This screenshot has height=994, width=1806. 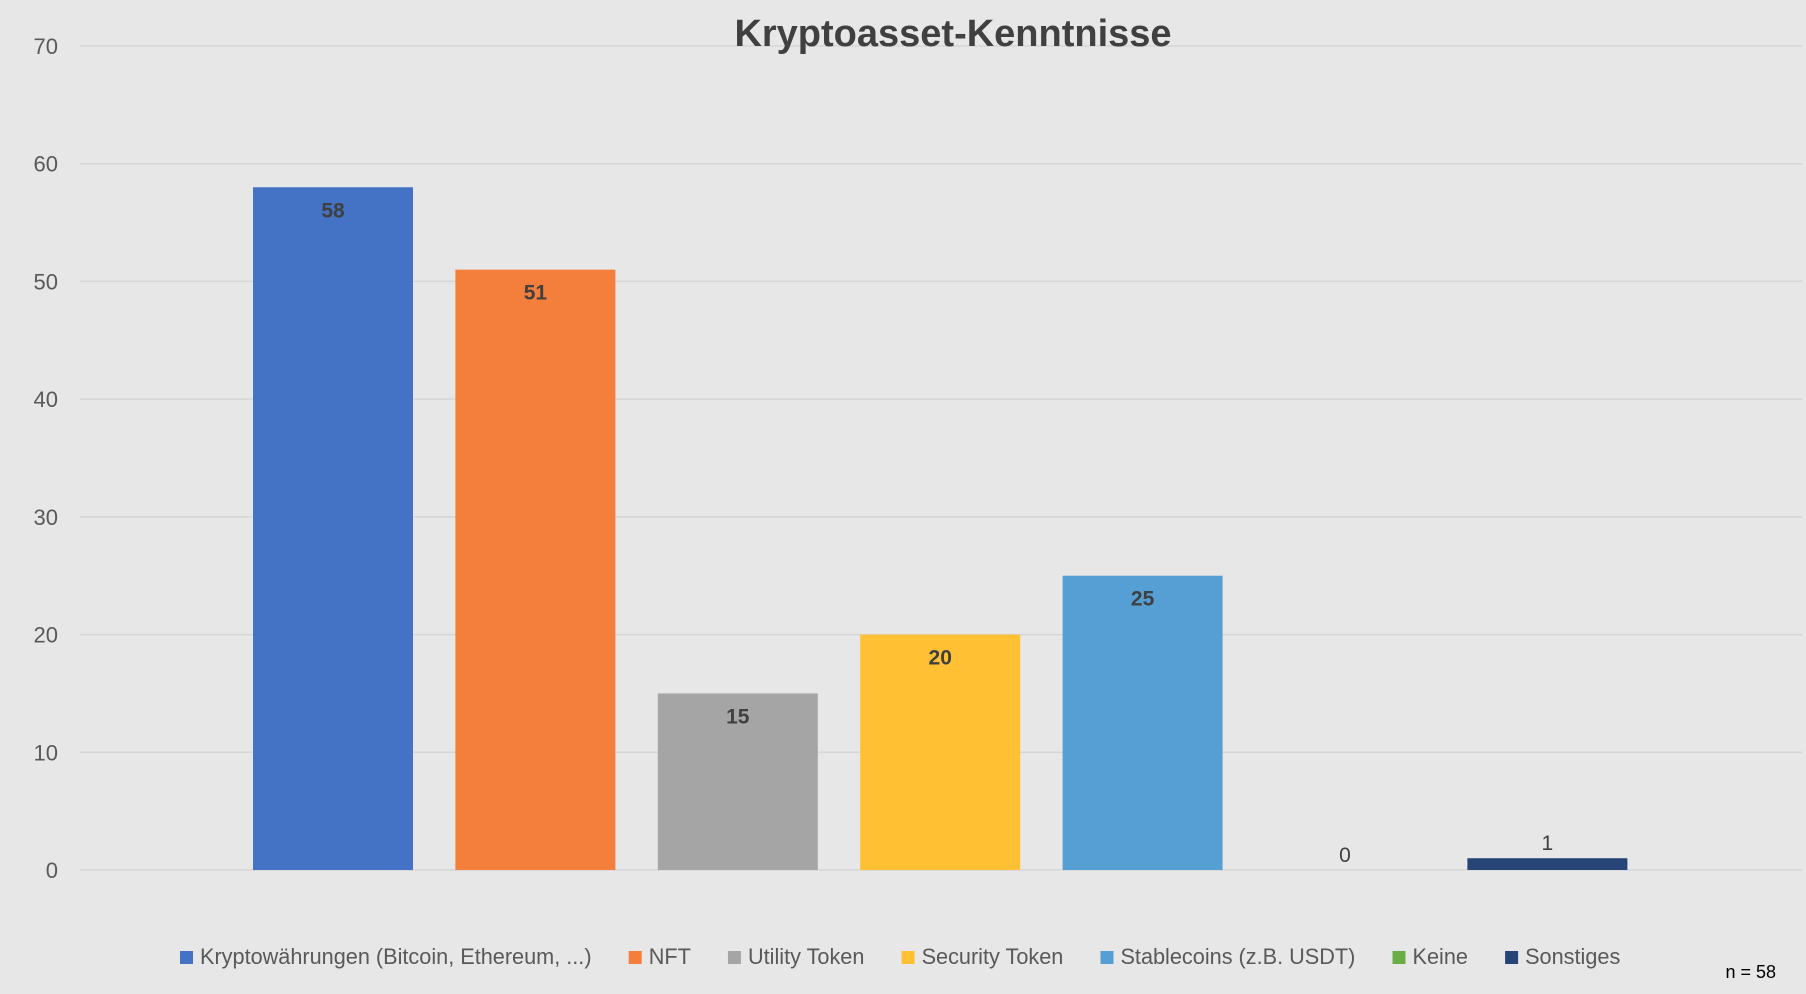 I want to click on y-tick-label: 0, so click(x=52, y=870).